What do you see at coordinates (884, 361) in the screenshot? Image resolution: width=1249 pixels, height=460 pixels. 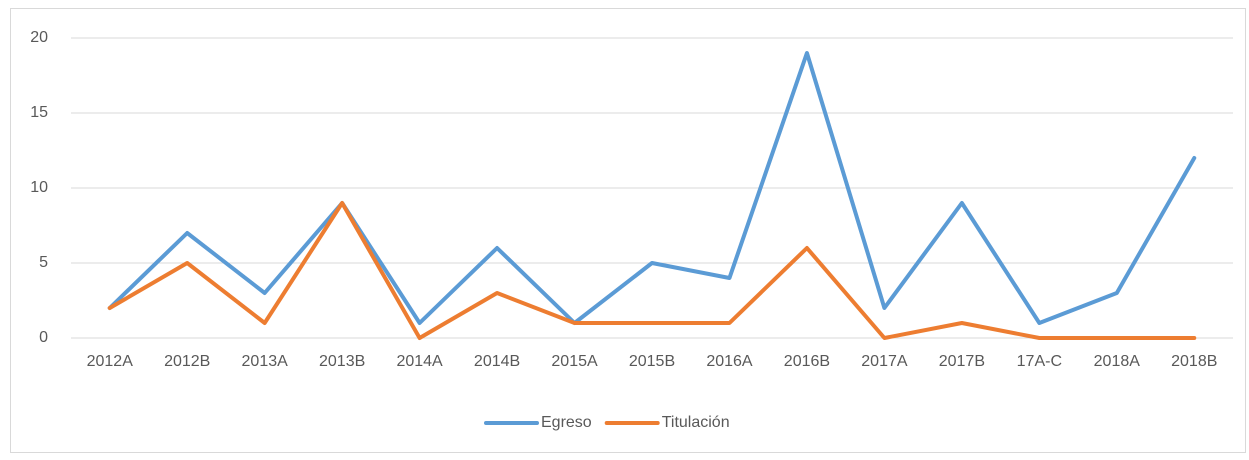 I see `x-tick-label: 2017A` at bounding box center [884, 361].